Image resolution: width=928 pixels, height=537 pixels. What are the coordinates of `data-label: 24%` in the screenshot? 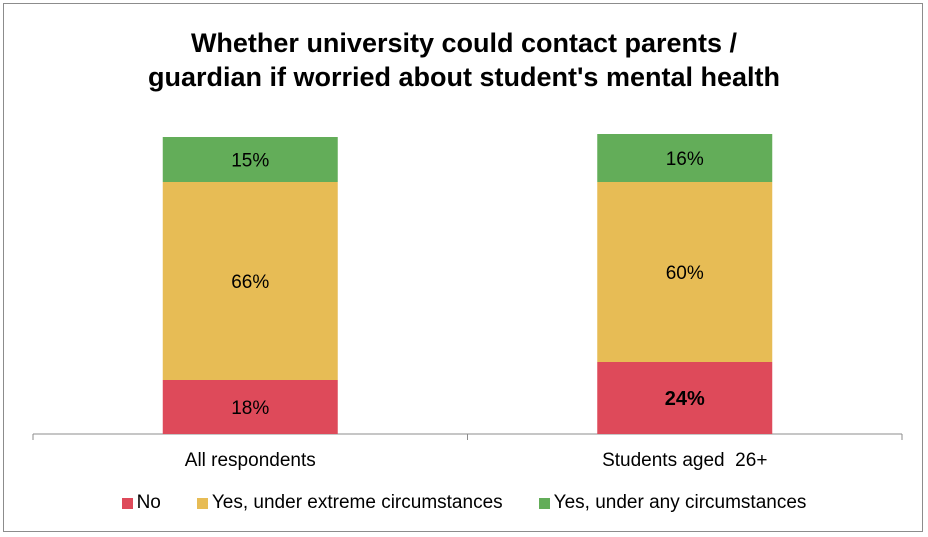 It's located at (685, 399).